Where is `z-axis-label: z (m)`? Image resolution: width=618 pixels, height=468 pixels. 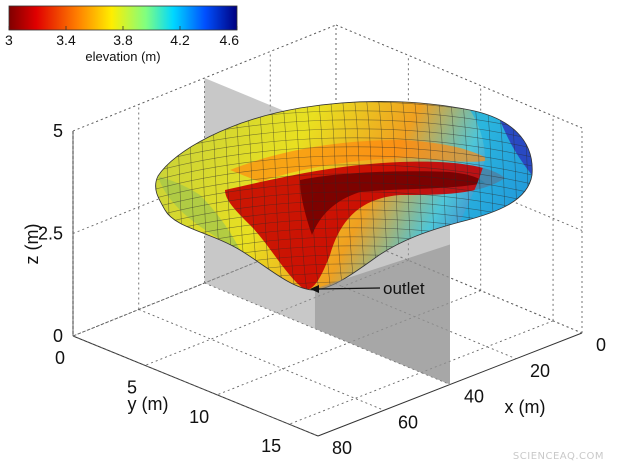 z-axis-label: z (m) is located at coordinates (32, 244).